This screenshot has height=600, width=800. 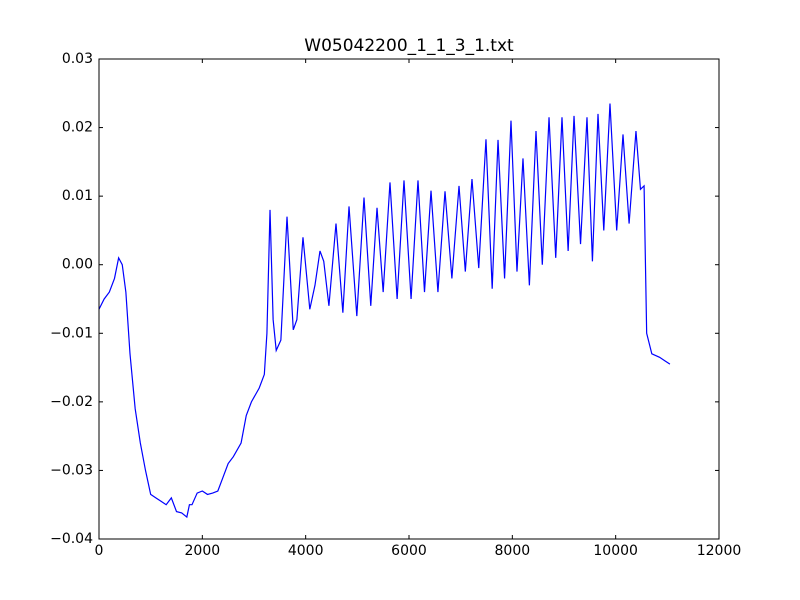 I want to click on x-tick-label: 6000, so click(x=409, y=551).